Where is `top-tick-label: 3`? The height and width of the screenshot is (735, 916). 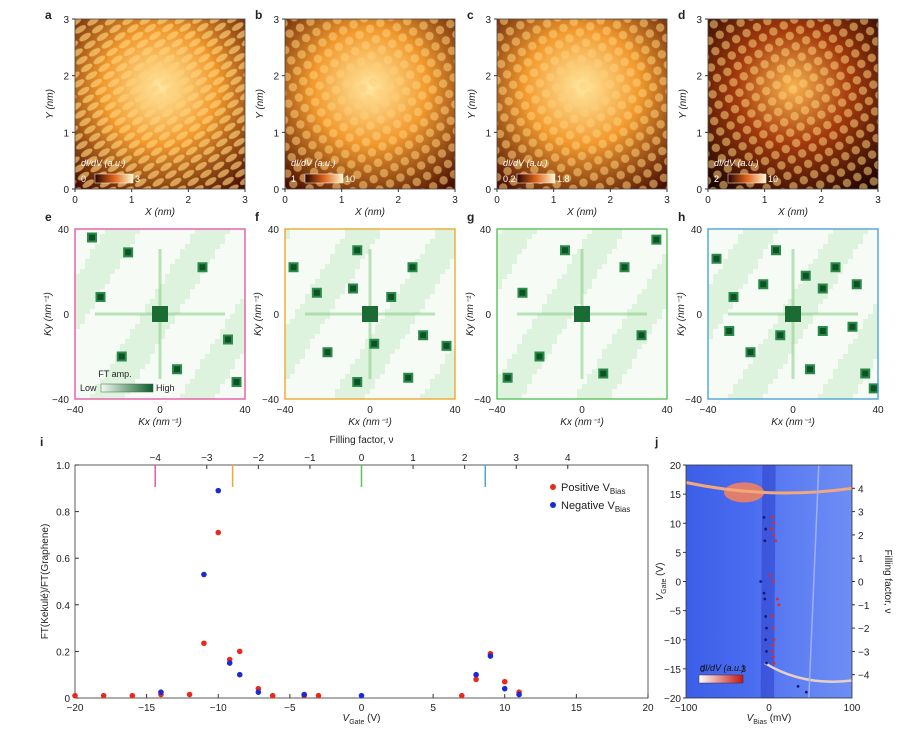 top-tick-label: 3 is located at coordinates (516, 458).